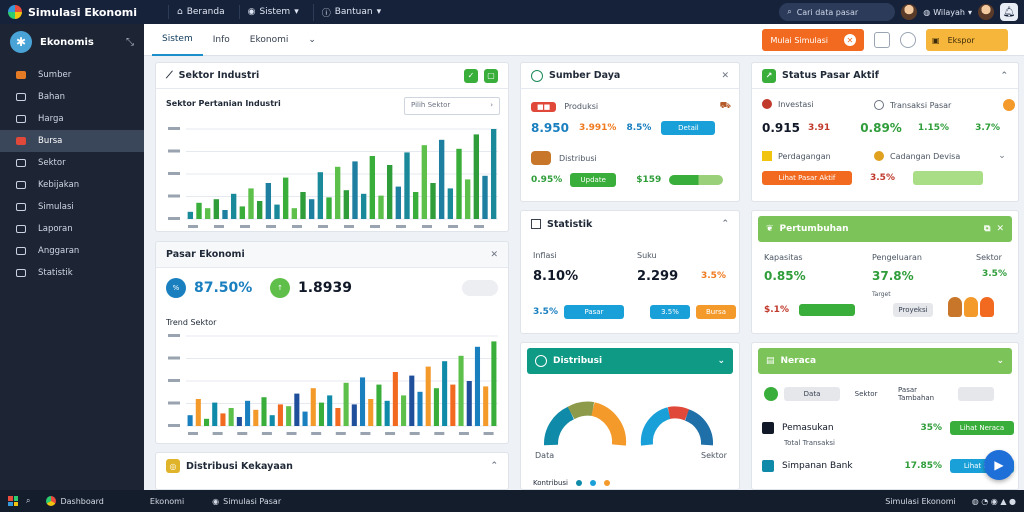 The image size is (1024, 512). Describe the element at coordinates (200, 12) in the screenshot. I see `topnav-home: ⌂ Beranda` at that location.